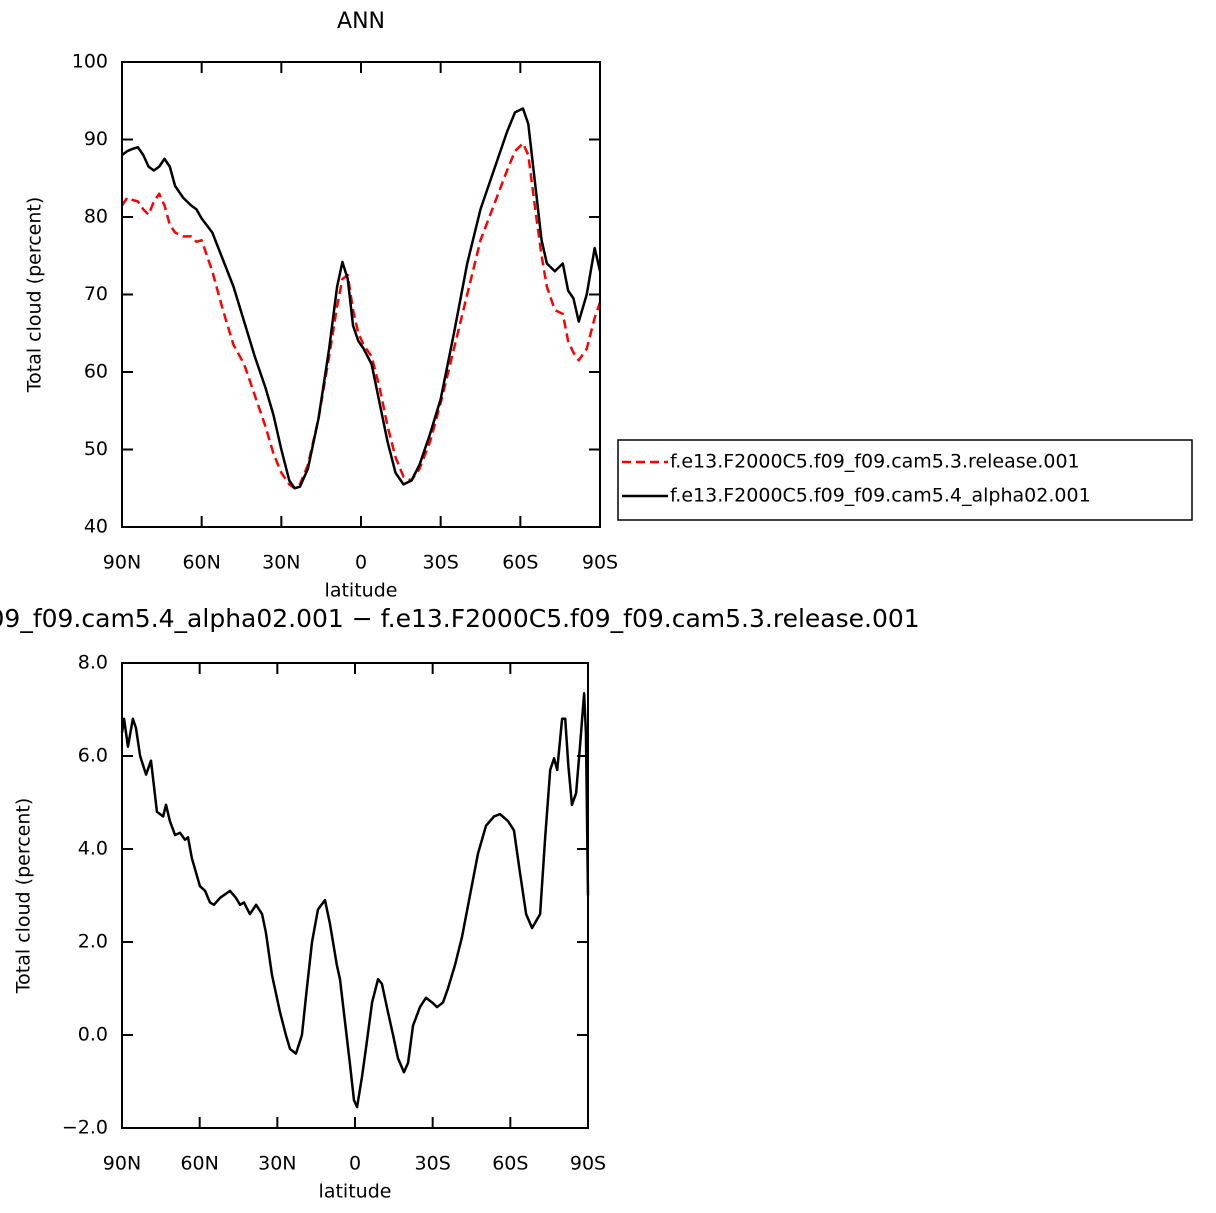 This screenshot has height=1213, width=1216. What do you see at coordinates (93, 849) in the screenshot?
I see `y-tick-label: 4.0` at bounding box center [93, 849].